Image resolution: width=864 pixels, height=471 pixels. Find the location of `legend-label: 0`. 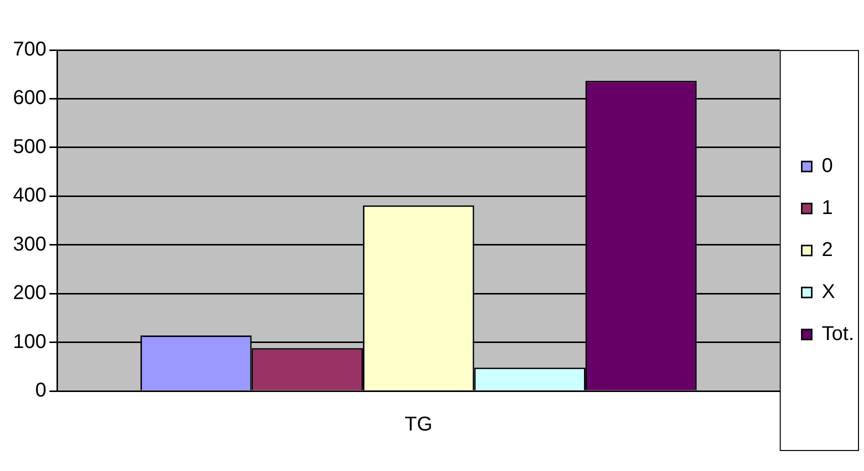

legend-label: 0 is located at coordinates (827, 166).